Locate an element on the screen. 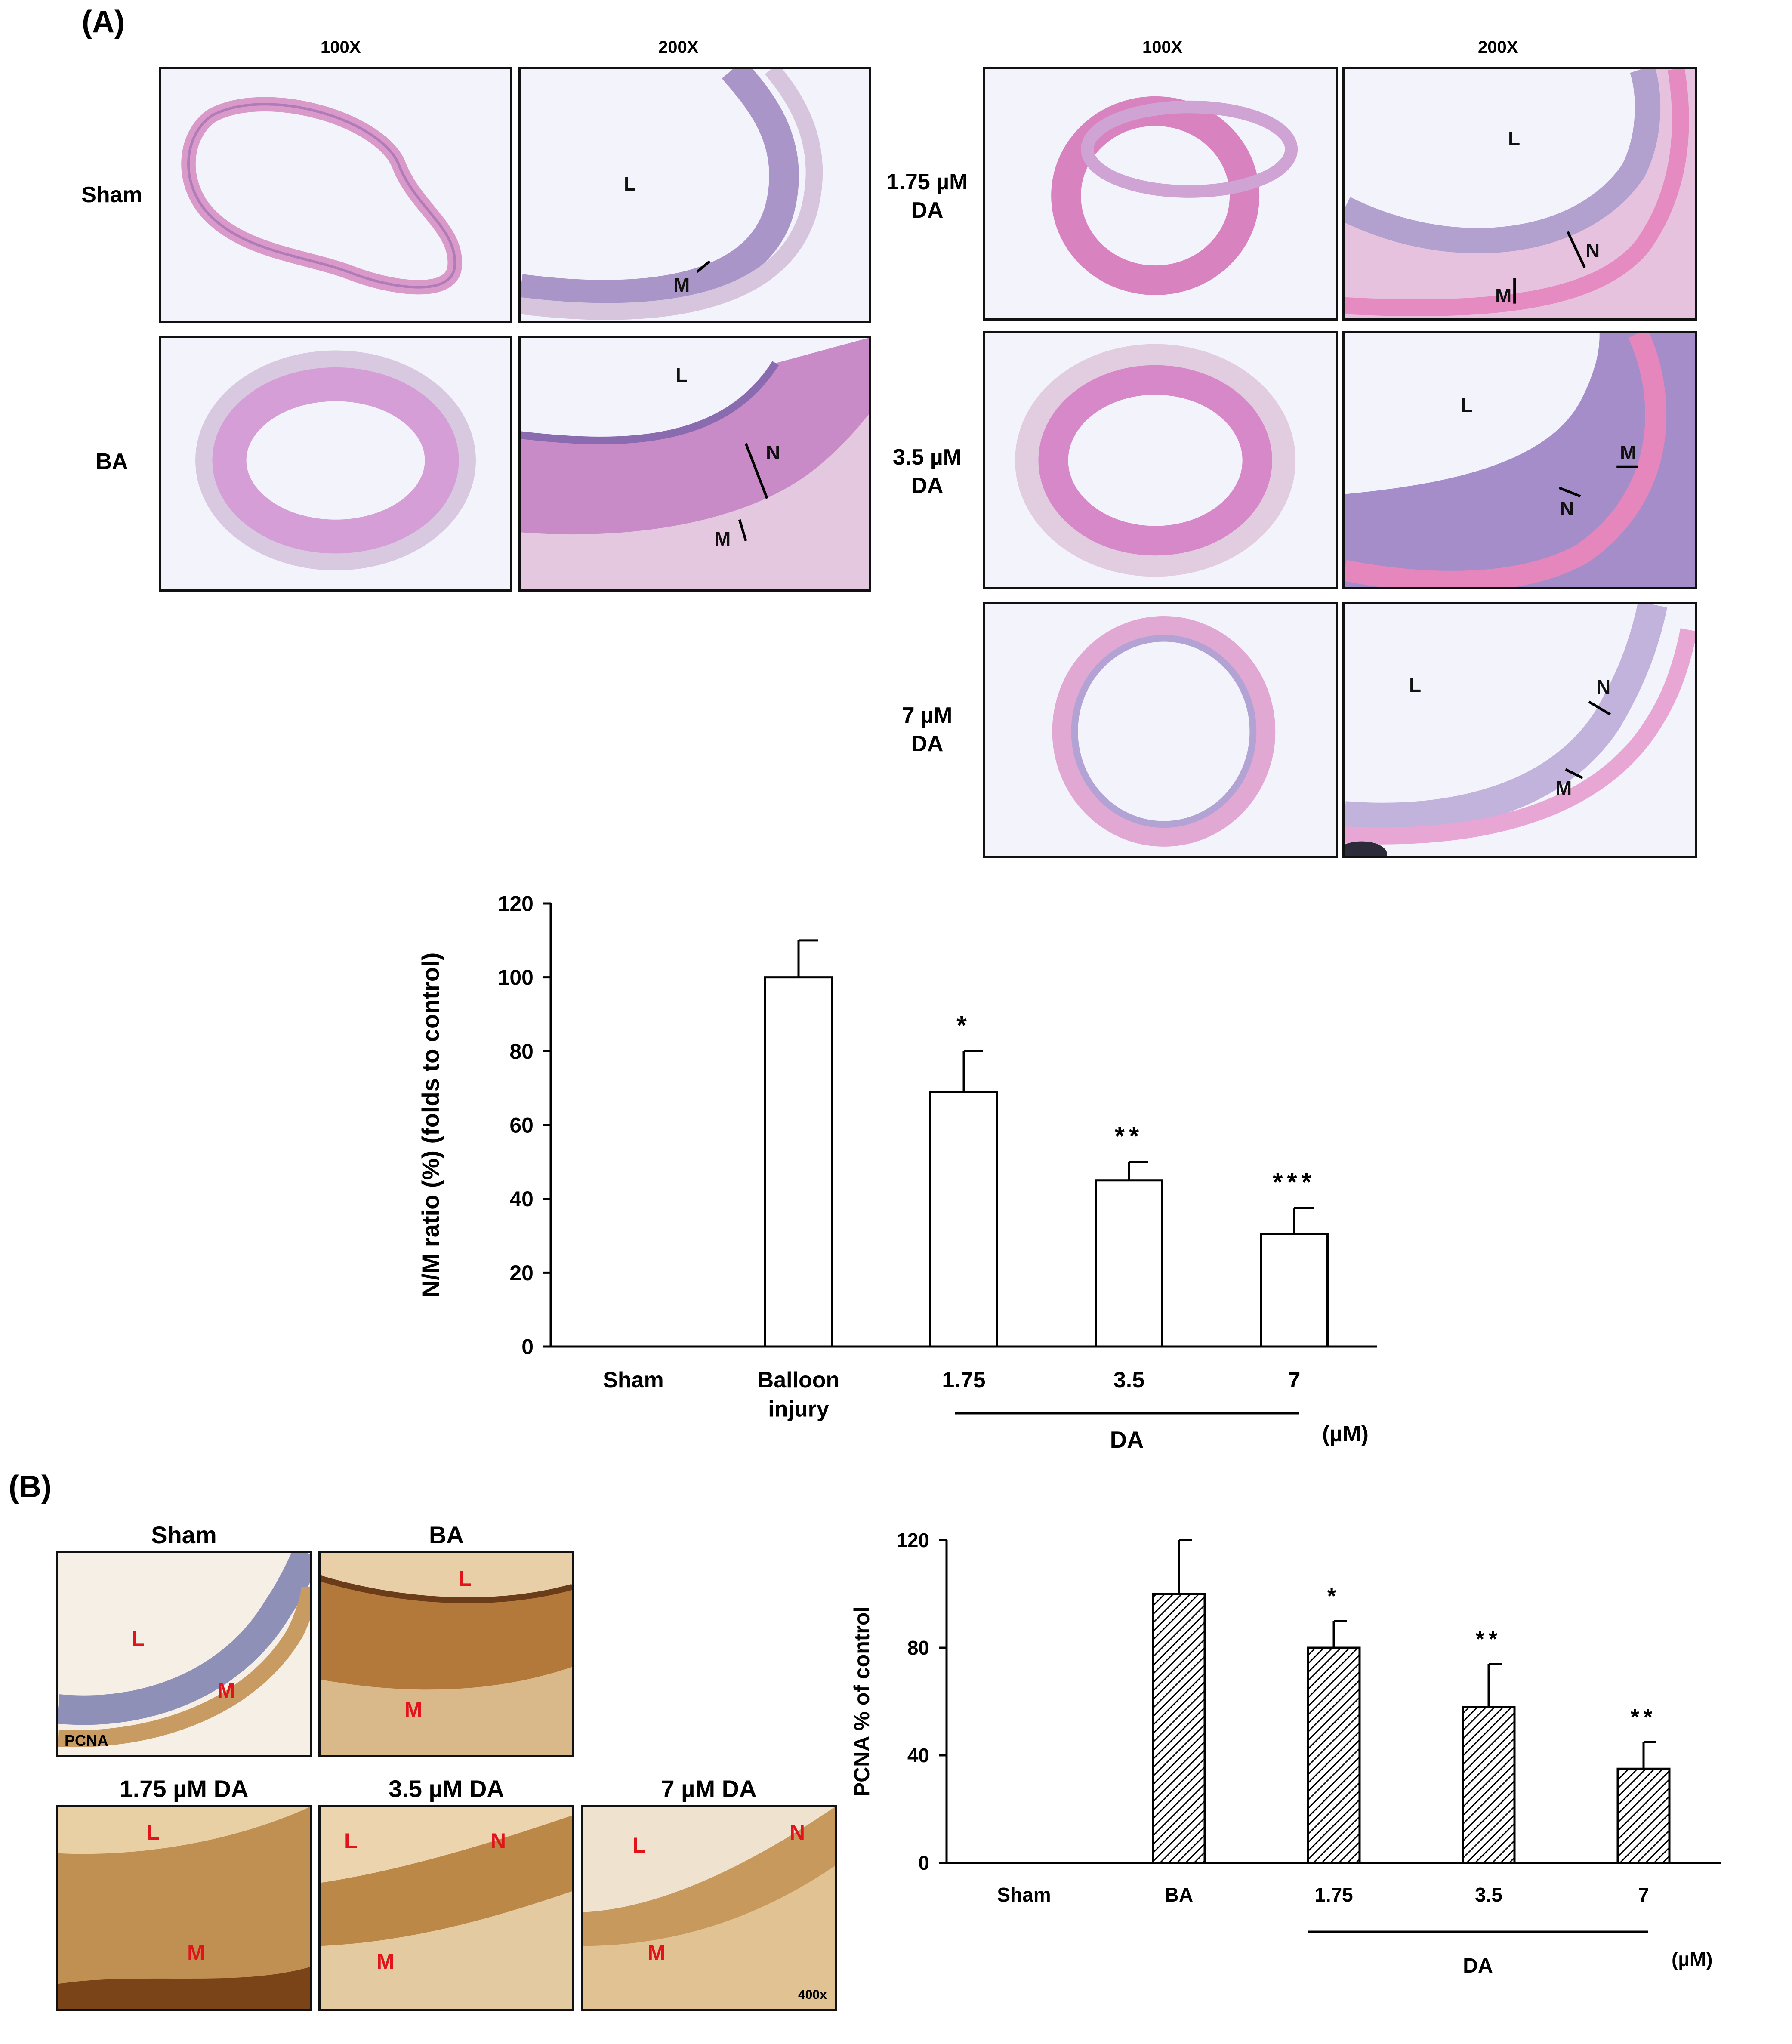 This screenshot has width=1792, height=2044. y-tick-label: 20 is located at coordinates (521, 1273).